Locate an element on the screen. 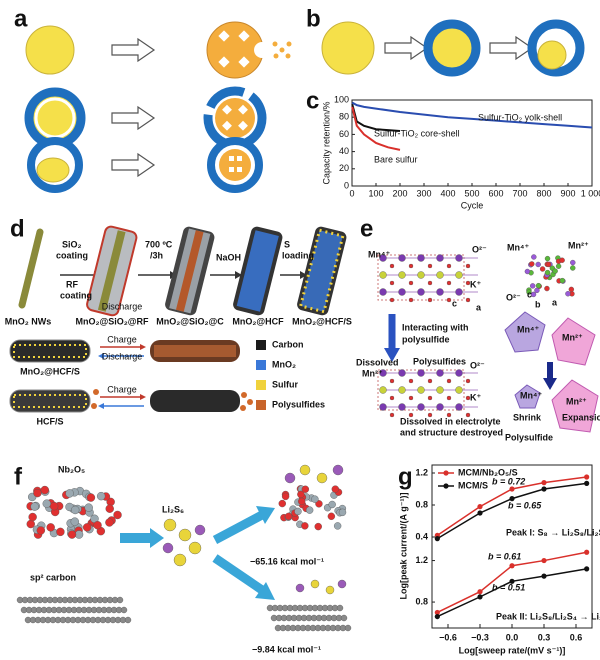 This screenshot has height=660, width=600. panel-b-diagram-shape is located at coordinates (406, 48).